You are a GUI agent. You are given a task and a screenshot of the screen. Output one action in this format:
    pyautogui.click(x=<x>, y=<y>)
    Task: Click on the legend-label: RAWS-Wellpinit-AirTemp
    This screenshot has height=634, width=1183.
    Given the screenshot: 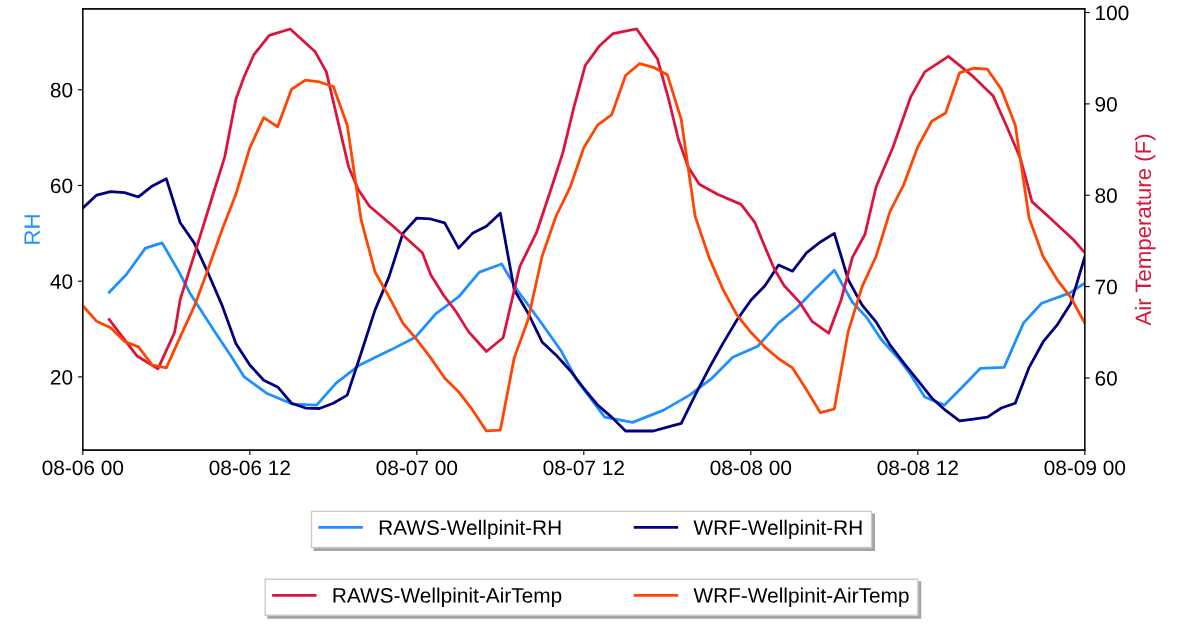 What is the action you would take?
    pyautogui.click(x=447, y=597)
    